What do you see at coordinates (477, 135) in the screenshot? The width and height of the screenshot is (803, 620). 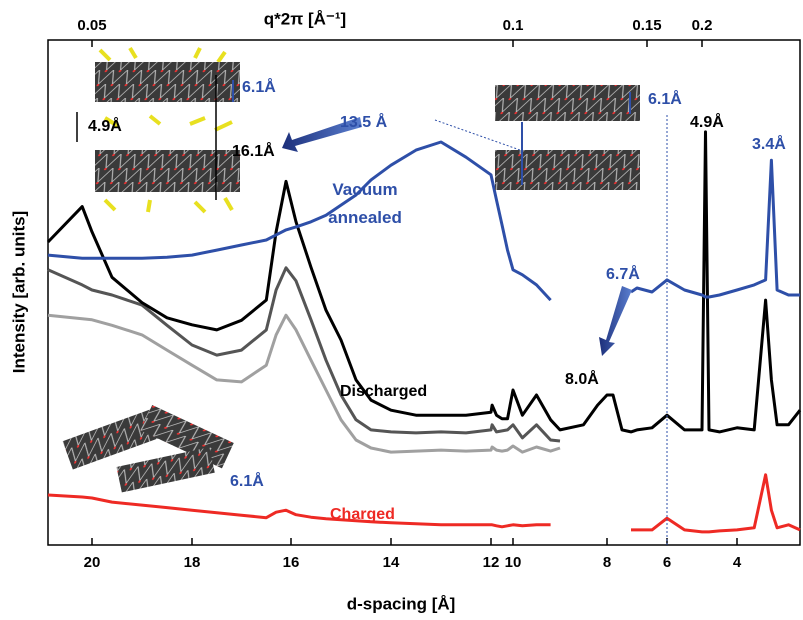 I see `leader-line` at bounding box center [477, 135].